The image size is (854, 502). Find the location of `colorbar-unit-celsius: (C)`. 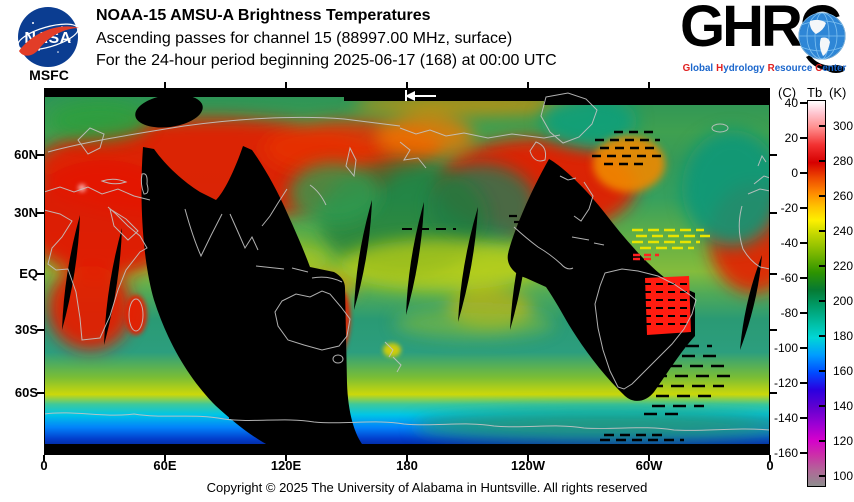

colorbar-unit-celsius: (C) is located at coordinates (787, 92).